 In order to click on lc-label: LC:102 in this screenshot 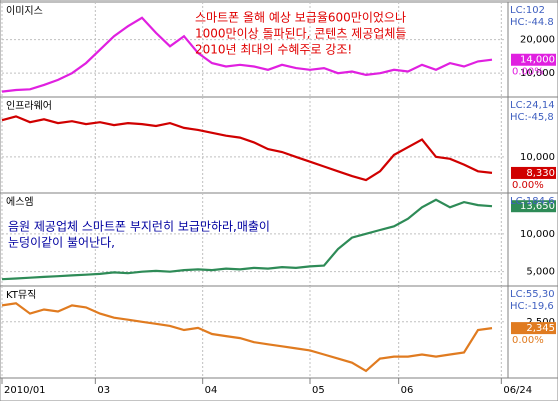, I will do `click(527, 10)`.